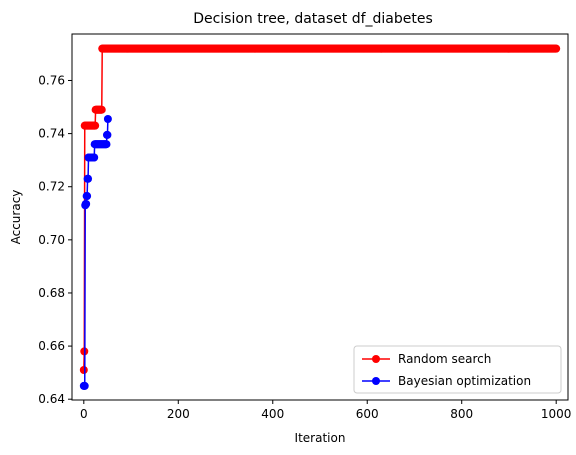  Describe the element at coordinates (51, 293) in the screenshot. I see `y-tick-label: 0.68` at that location.